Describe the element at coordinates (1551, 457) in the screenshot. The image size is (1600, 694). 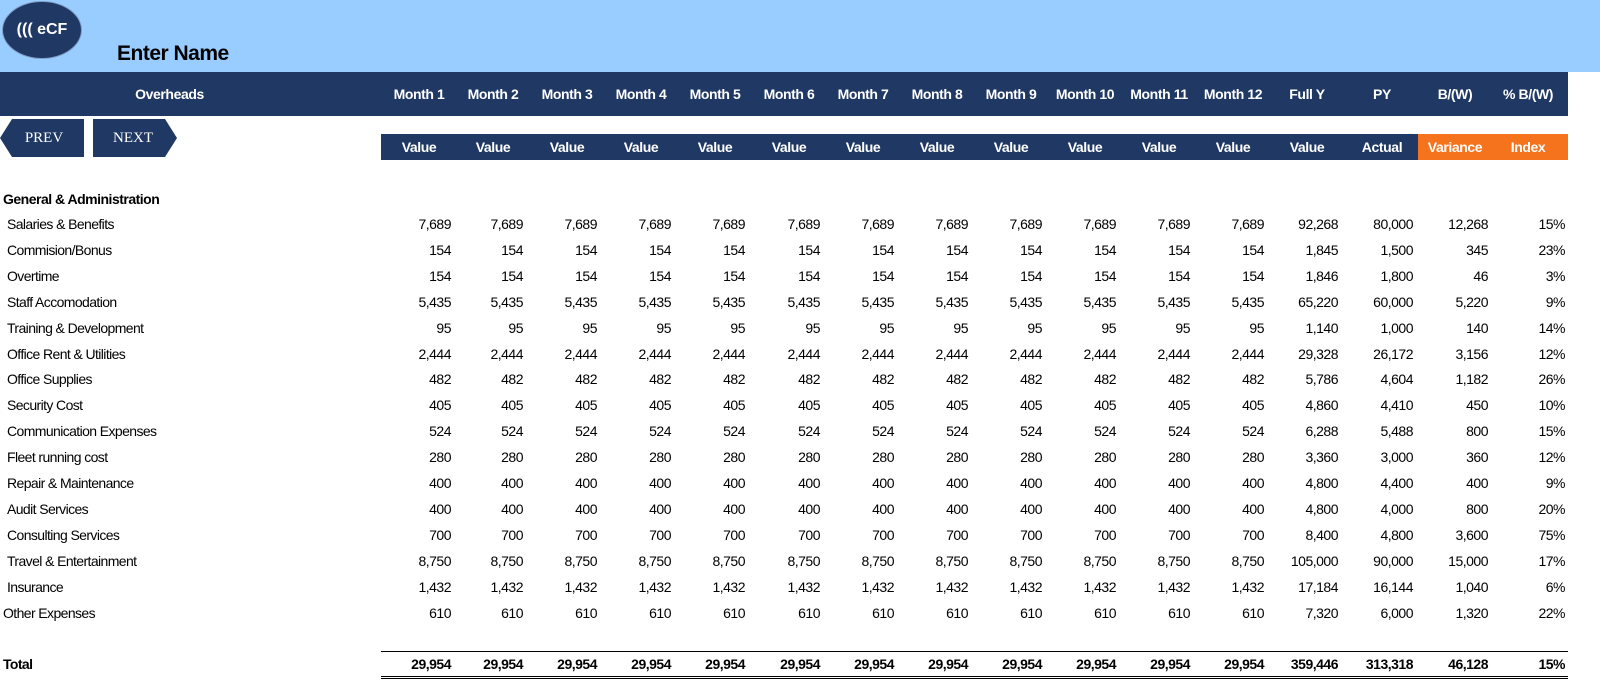
I see `table-cell: 12%` at that location.